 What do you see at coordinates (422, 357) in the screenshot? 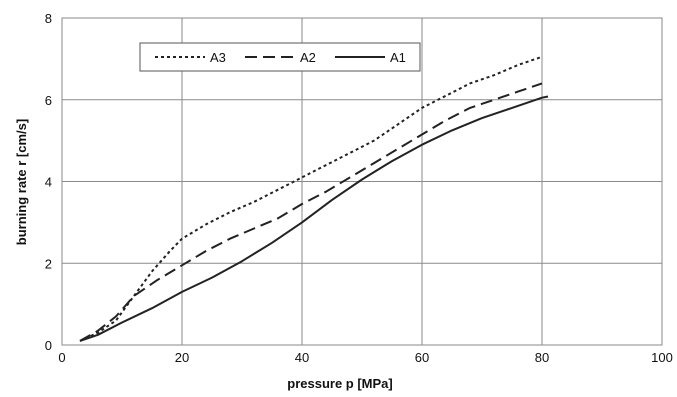
I see `x-tick-label-60: 60` at bounding box center [422, 357].